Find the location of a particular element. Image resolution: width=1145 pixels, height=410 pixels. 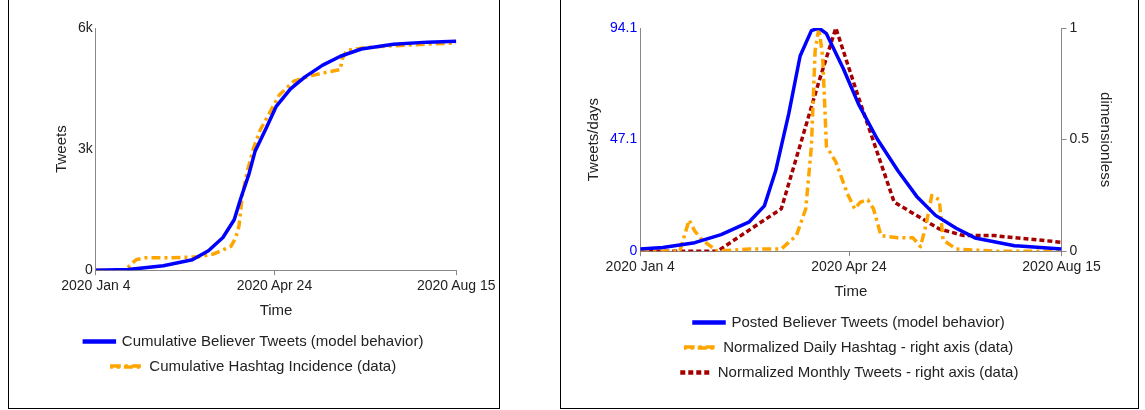

y-axis-title: Tweets is located at coordinates (61, 149).